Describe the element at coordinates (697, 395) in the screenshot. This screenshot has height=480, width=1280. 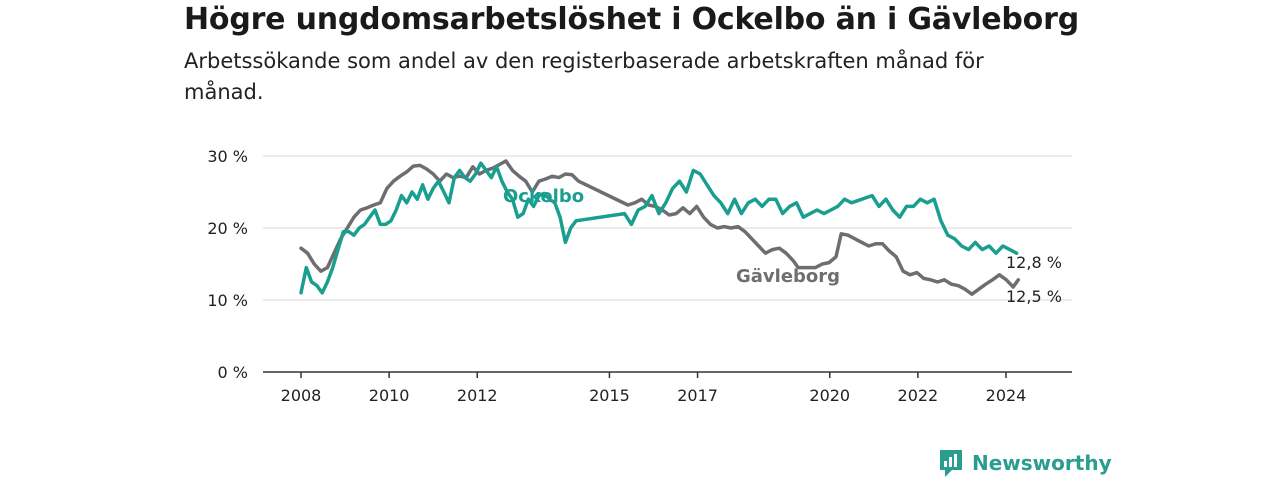
I see `x-tick-label: 2017` at that location.